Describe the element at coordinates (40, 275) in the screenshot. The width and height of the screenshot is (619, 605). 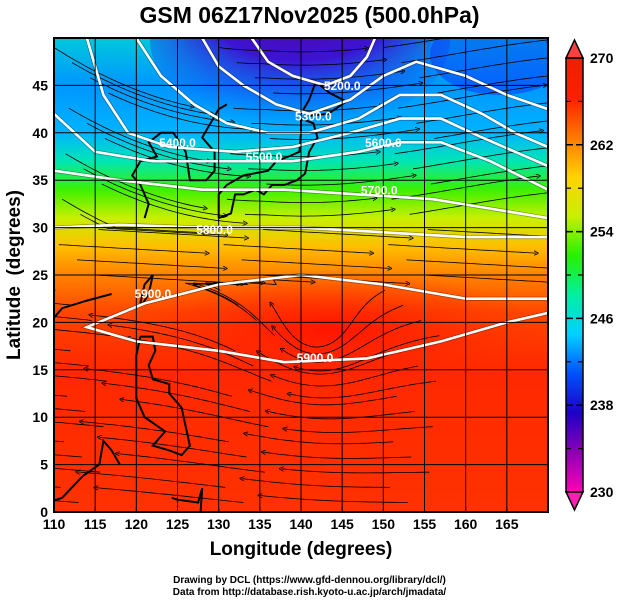
I see `y-tick-label: 25` at that location.